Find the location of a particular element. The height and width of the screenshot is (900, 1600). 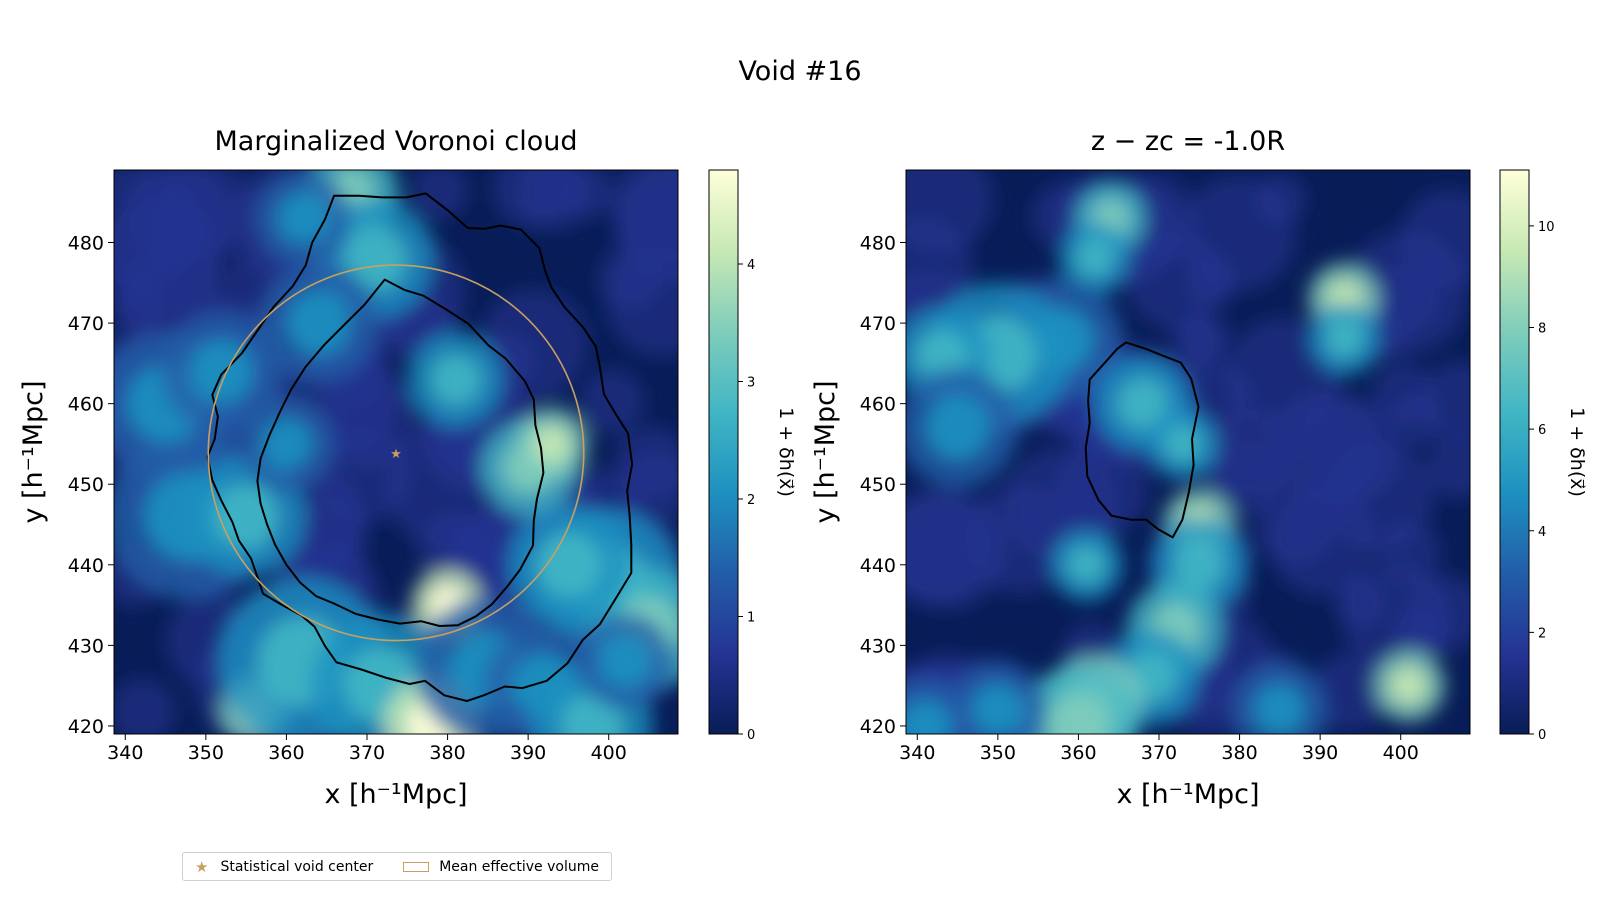

legend-item-void-center: ★ Statistical void center is located at coordinates (284, 867).